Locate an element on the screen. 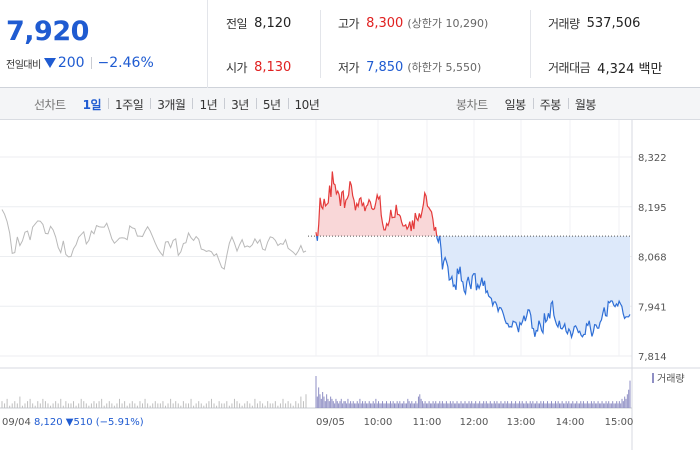 Image resolution: width=700 pixels, height=450 pixels. tab-period-1w: 1주일 is located at coordinates (129, 104).